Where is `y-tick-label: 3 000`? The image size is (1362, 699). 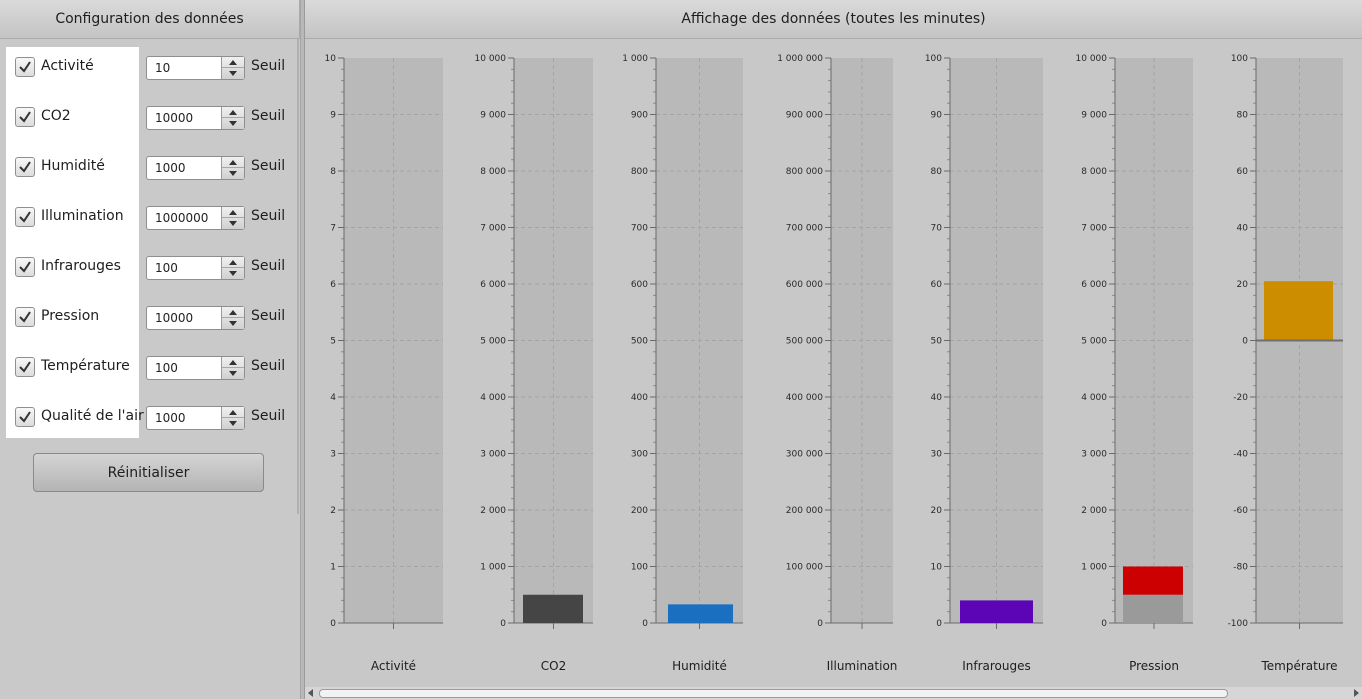
y-tick-label: 3 000 is located at coordinates (493, 455).